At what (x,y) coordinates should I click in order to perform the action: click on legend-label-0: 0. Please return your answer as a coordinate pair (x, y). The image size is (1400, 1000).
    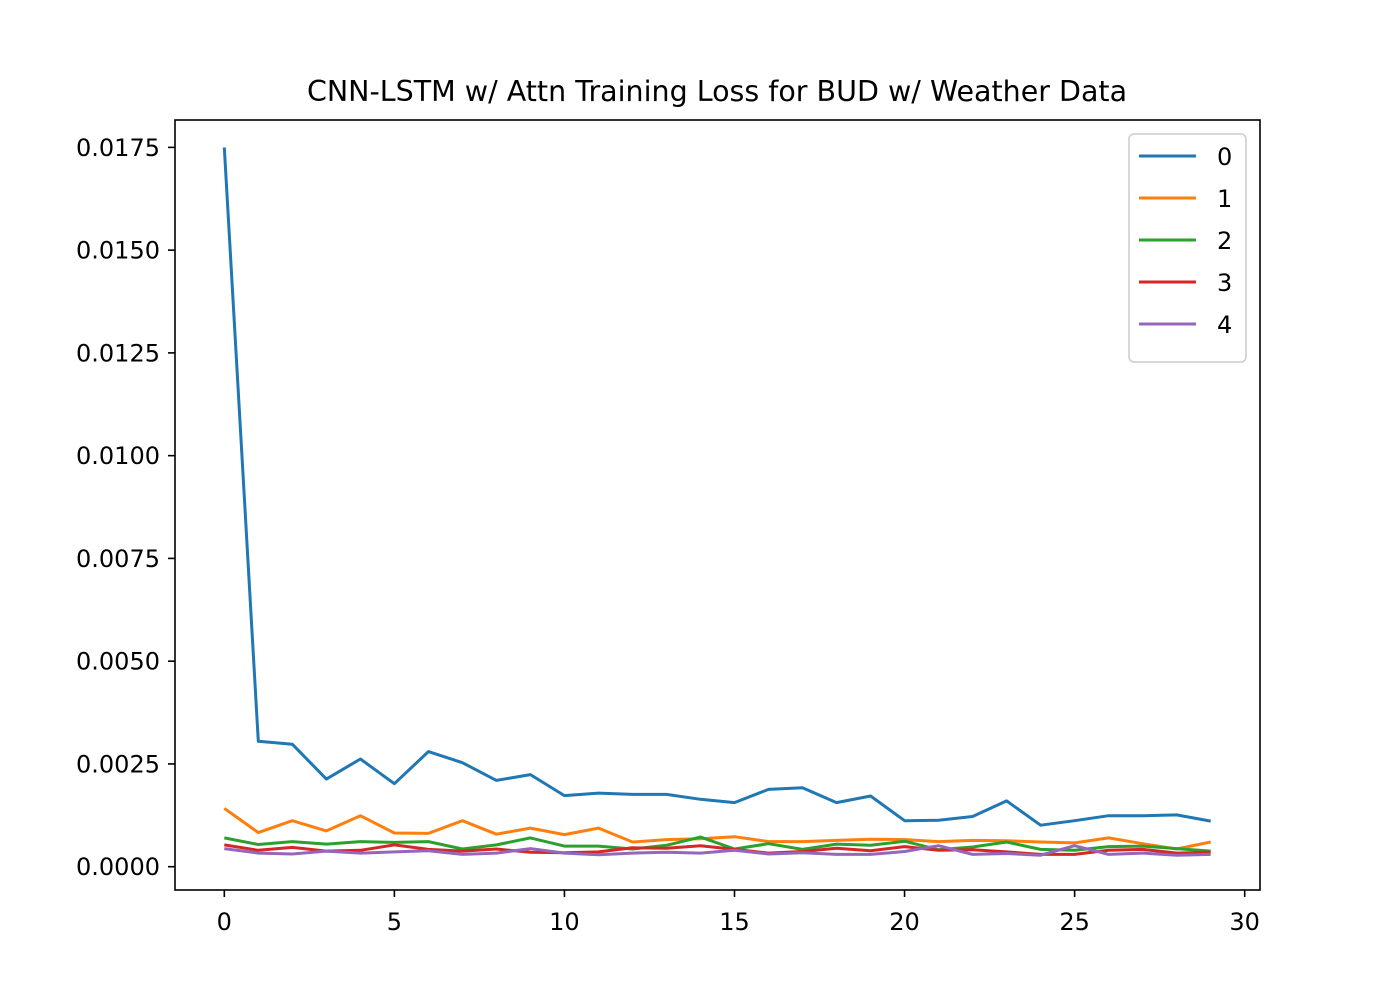
    Looking at the image, I should click on (1224, 157).